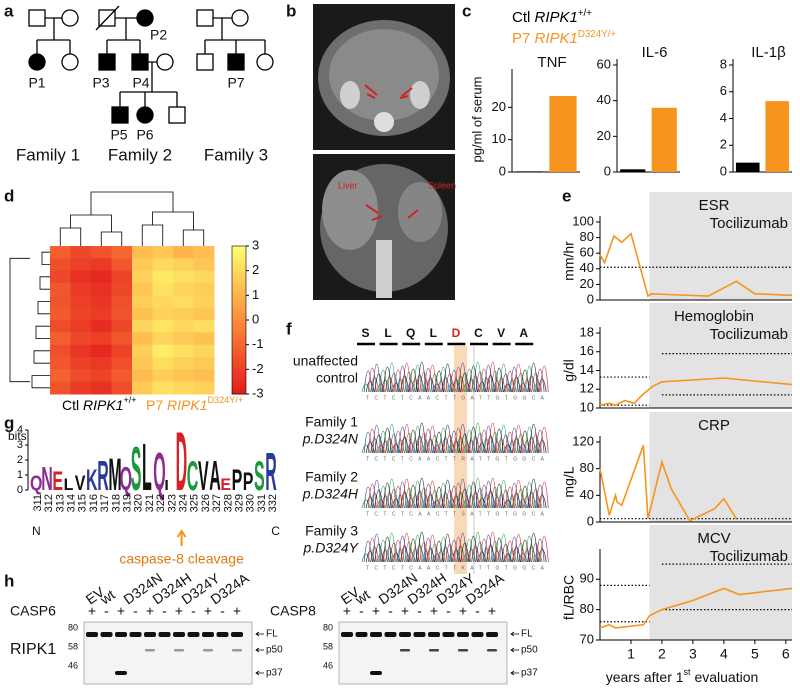  I want to click on band-label: p37, so click(274, 673).